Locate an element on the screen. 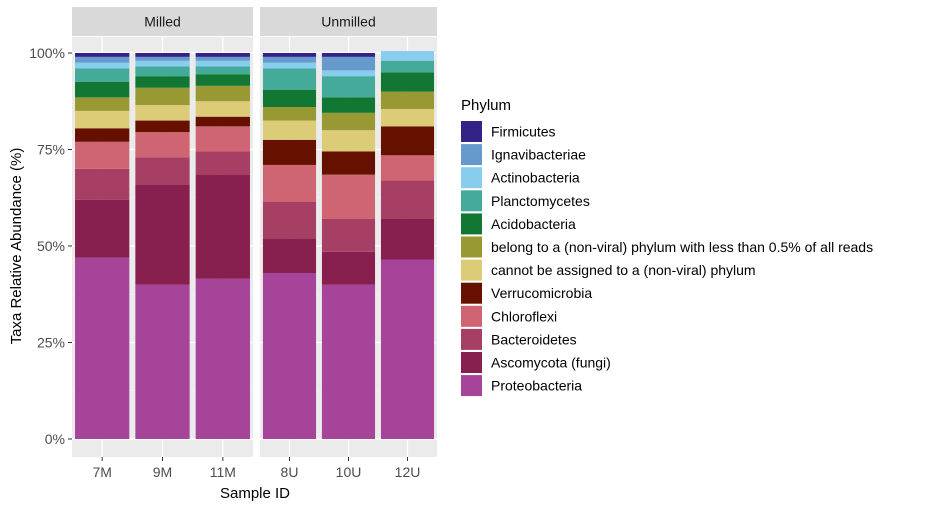 Image resolution: width=939 pixels, height=507 pixels. facet-strip-label: Unmilled is located at coordinates (348, 22).